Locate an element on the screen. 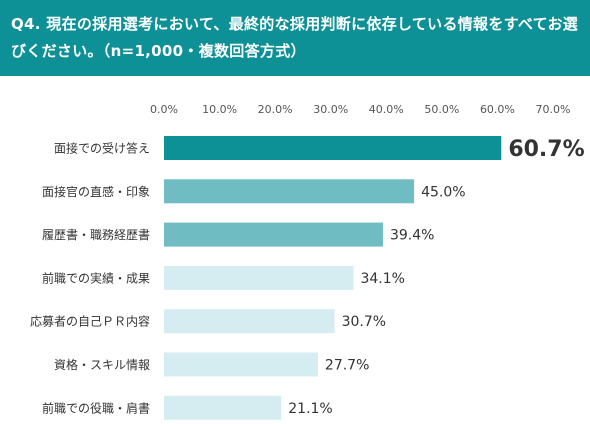  category-label: 資格・スキル情報 is located at coordinates (102, 364).